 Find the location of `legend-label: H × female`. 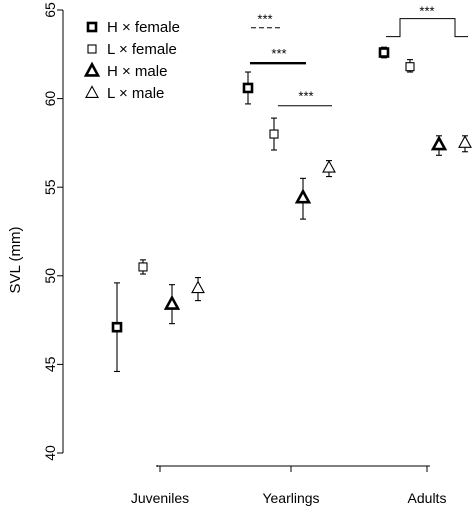

legend-label: H × female is located at coordinates (143, 27).